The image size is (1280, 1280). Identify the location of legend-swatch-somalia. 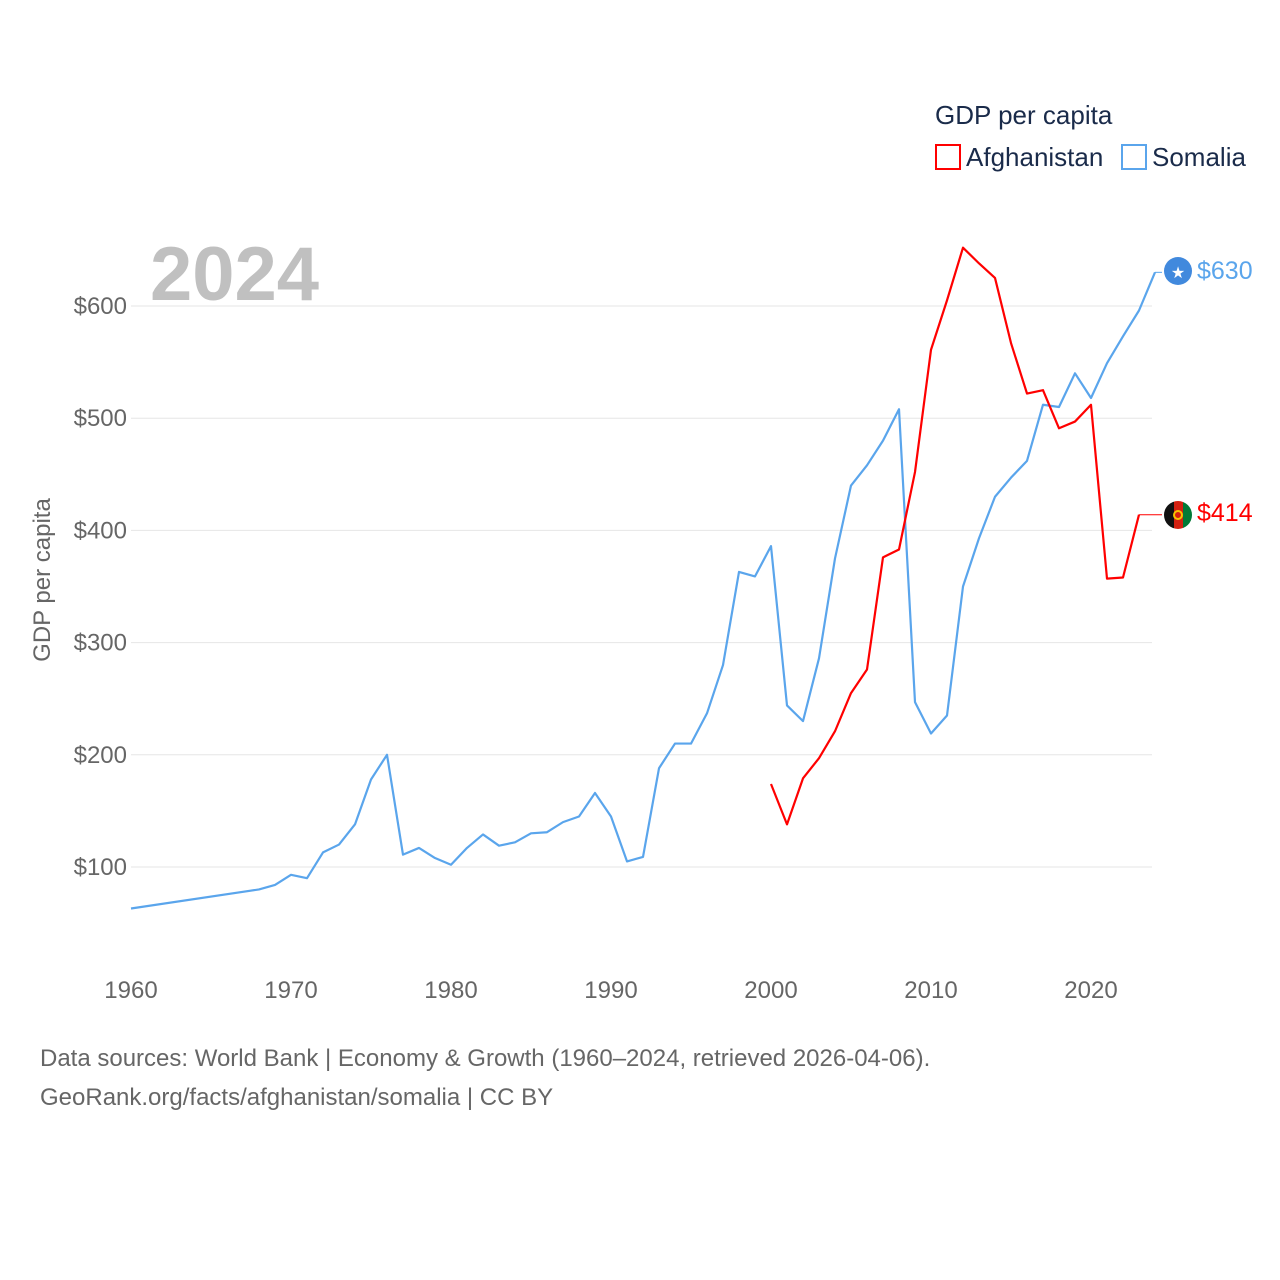
(1134, 157).